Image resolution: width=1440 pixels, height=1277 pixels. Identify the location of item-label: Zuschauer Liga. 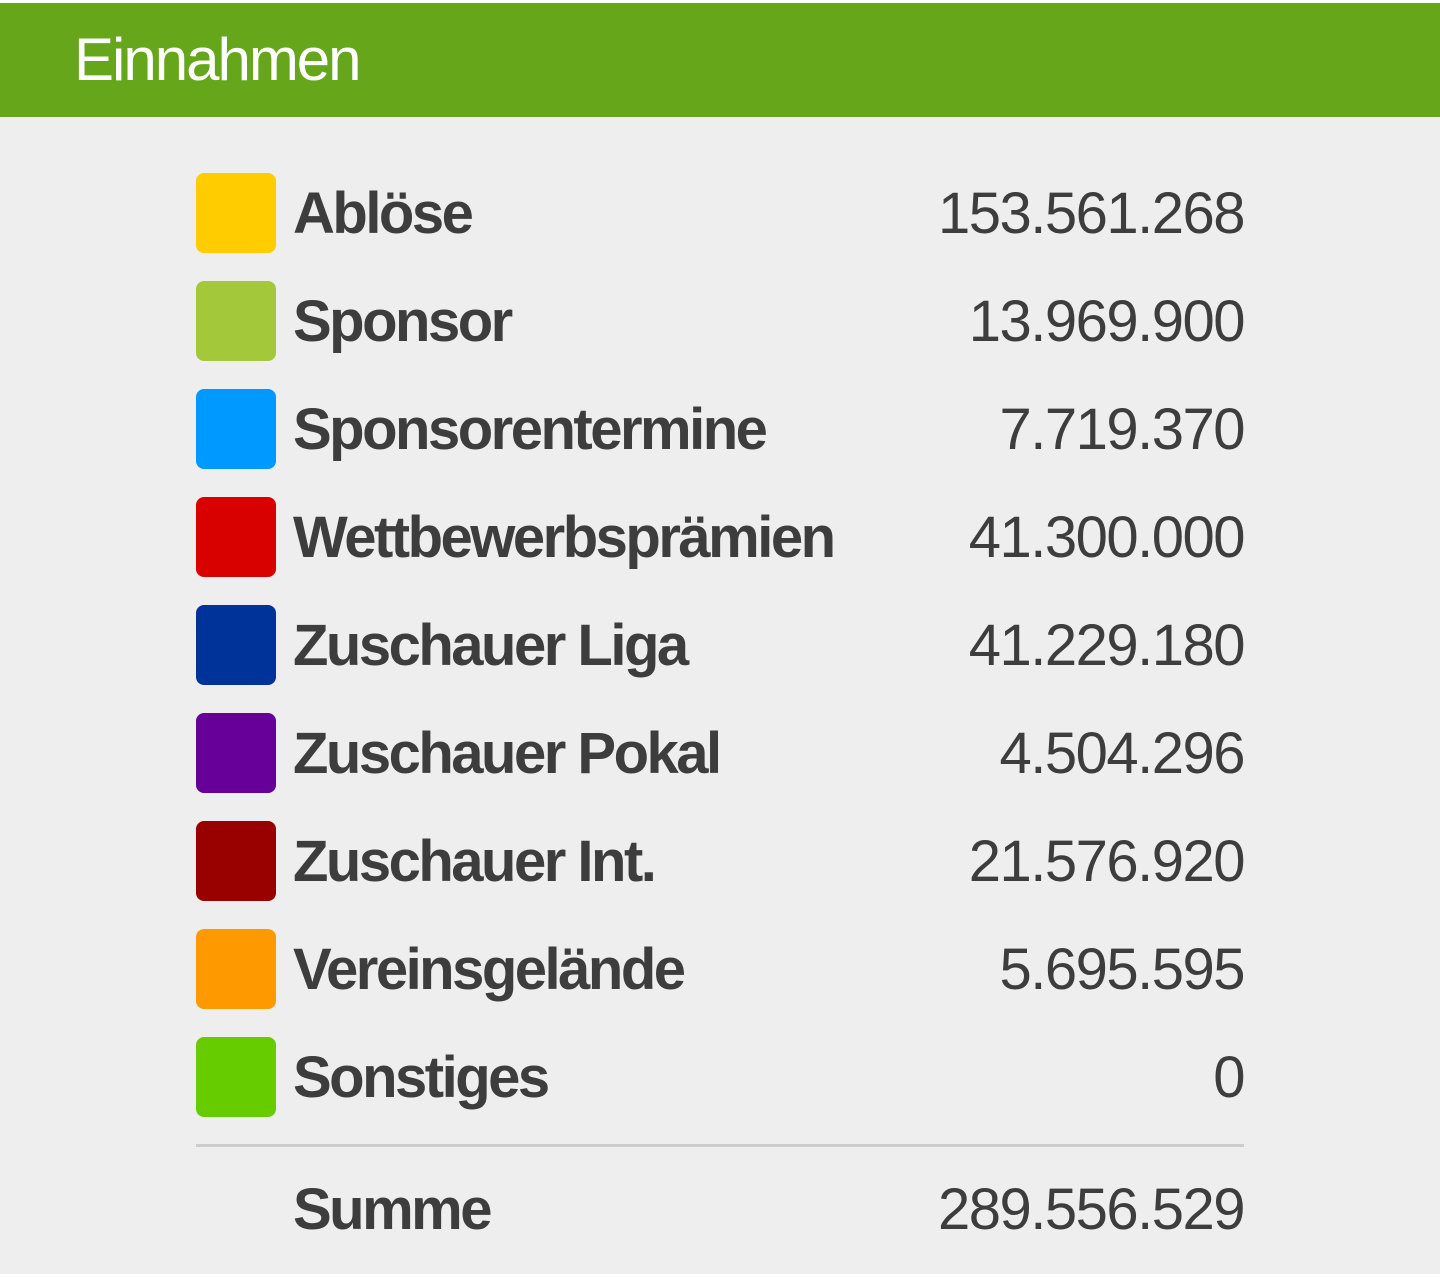
(491, 645).